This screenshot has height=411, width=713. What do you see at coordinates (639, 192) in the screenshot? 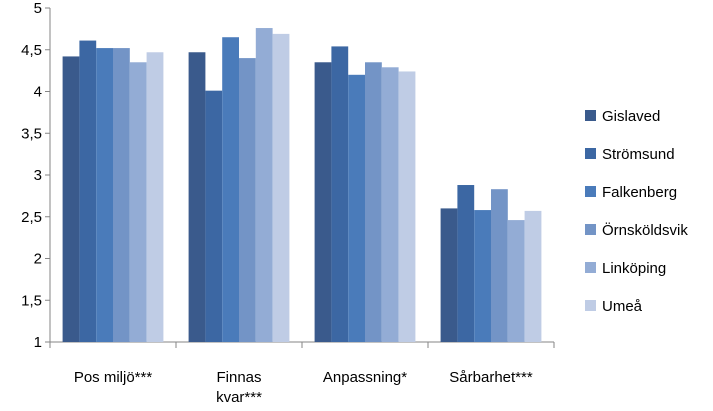
I see `legend-label: Falkenberg` at bounding box center [639, 192].